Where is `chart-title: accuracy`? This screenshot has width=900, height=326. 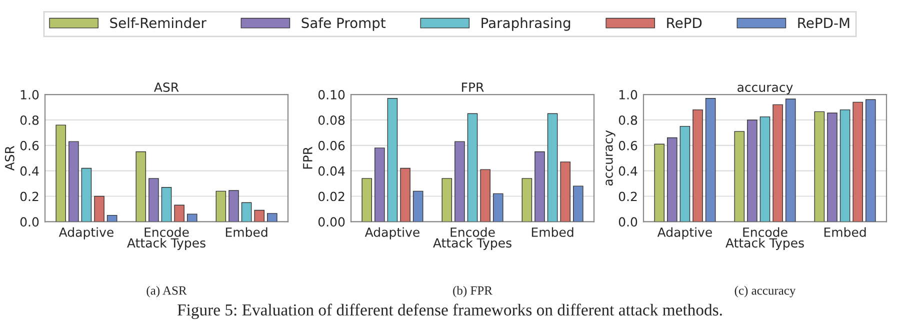
chart-title: accuracy is located at coordinates (765, 89).